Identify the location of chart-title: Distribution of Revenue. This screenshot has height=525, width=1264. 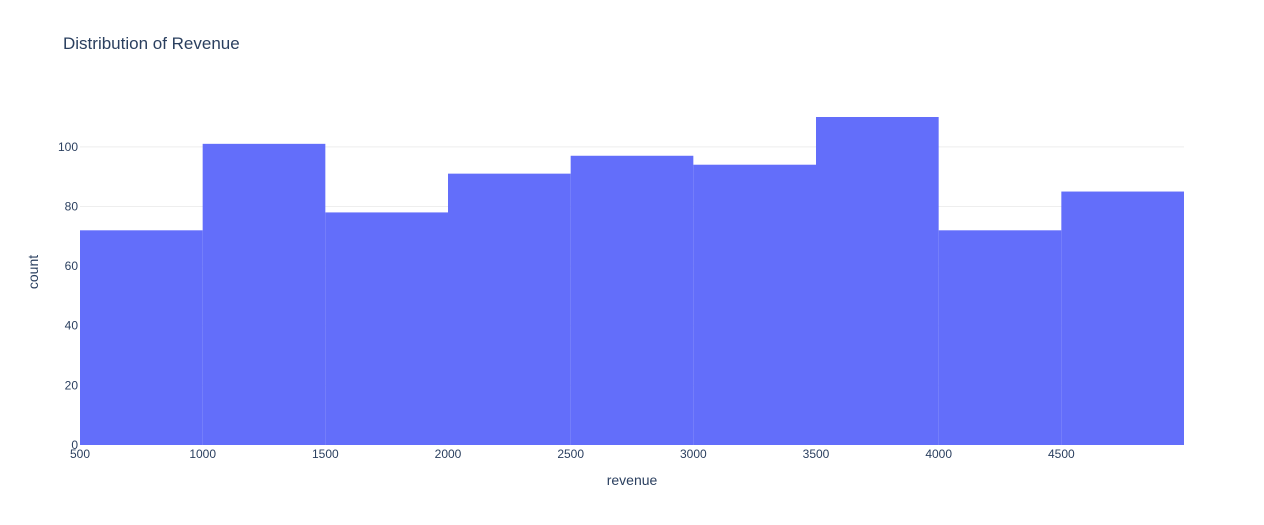
(151, 43).